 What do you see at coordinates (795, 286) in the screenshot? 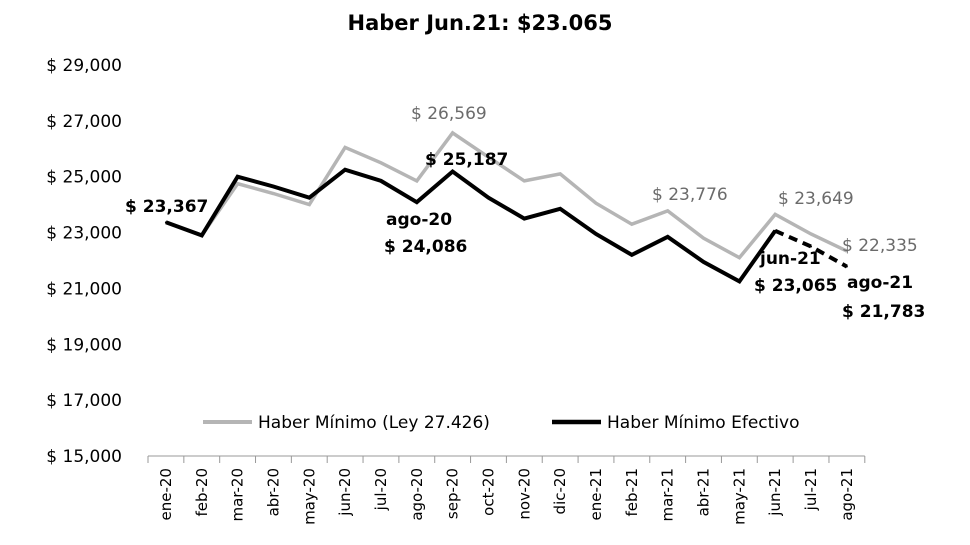
I see `data-label: $ 23,065` at bounding box center [795, 286].